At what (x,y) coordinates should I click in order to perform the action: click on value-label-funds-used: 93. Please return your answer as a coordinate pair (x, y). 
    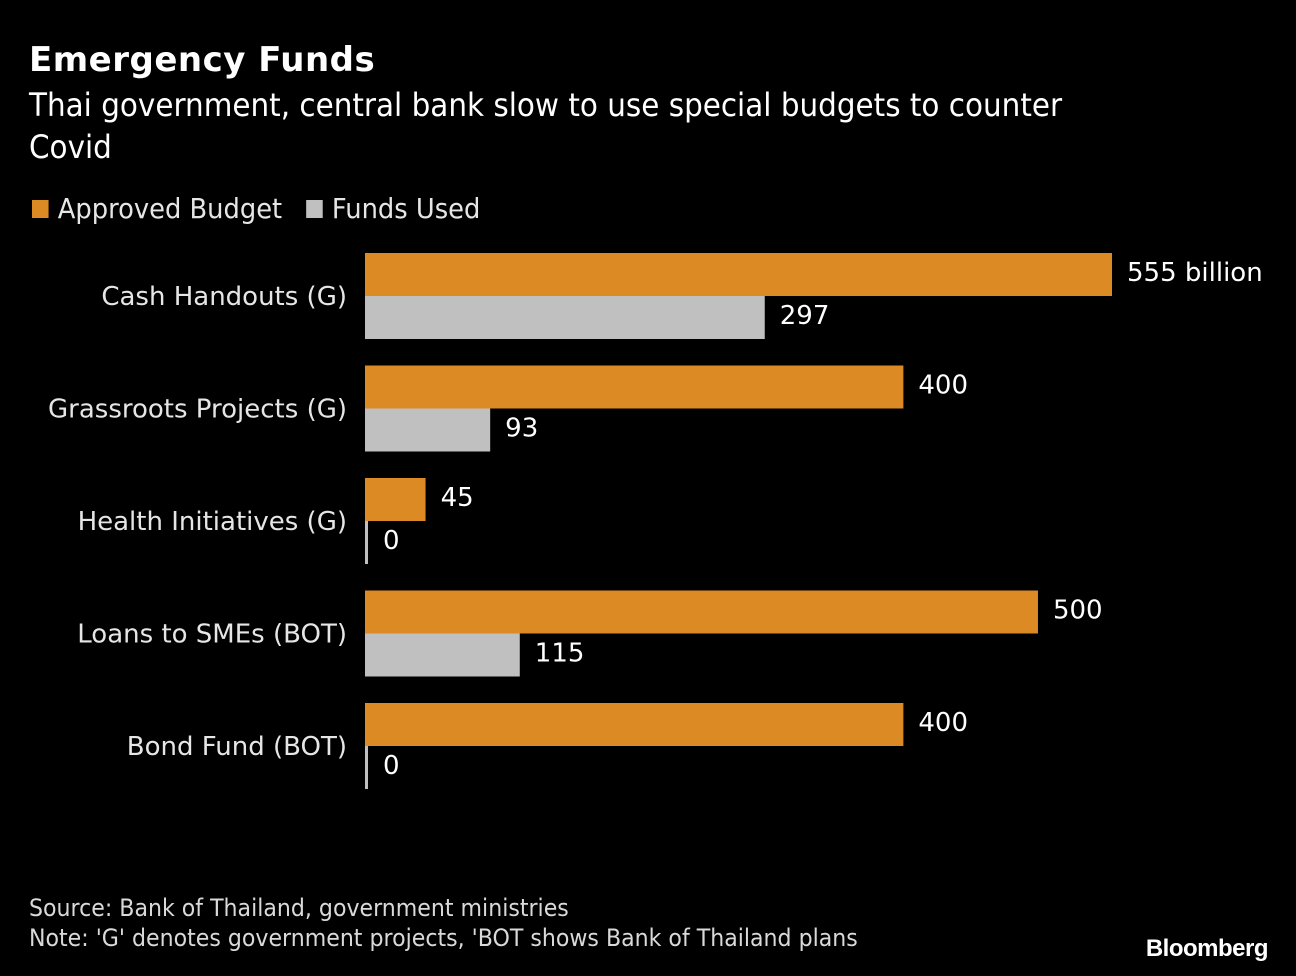
    Looking at the image, I should click on (521, 429).